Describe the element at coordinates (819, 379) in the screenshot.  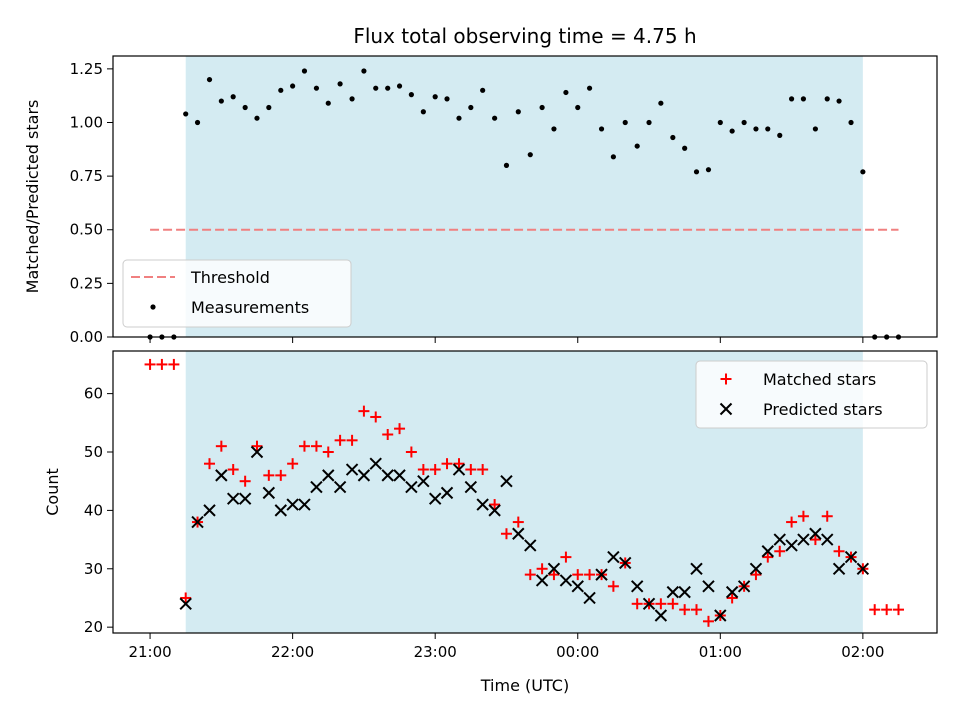
I see `legend-matched-label: Matched stars` at that location.